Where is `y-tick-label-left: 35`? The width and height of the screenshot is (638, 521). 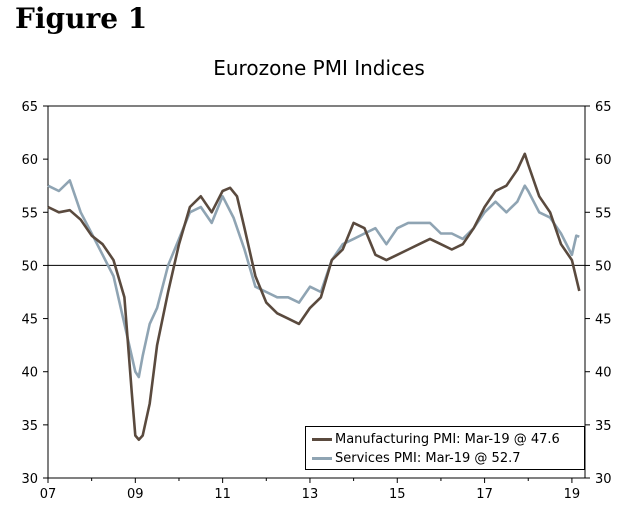 y-tick-label-left: 35 is located at coordinates (29, 426).